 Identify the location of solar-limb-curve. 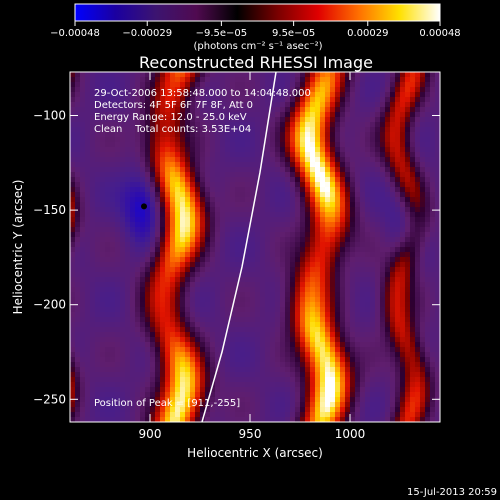
(239, 247).